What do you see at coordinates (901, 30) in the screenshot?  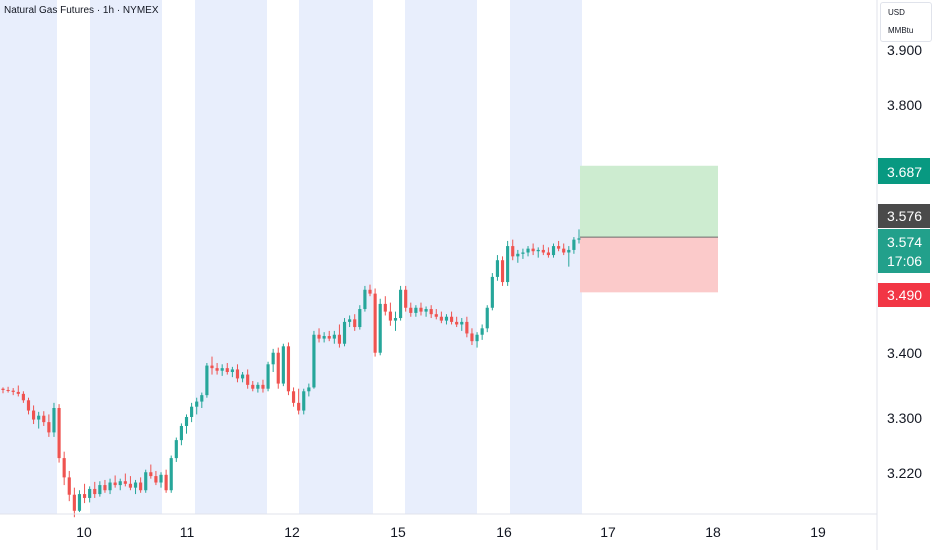 I see `measure-unit: MMBtu` at bounding box center [901, 30].